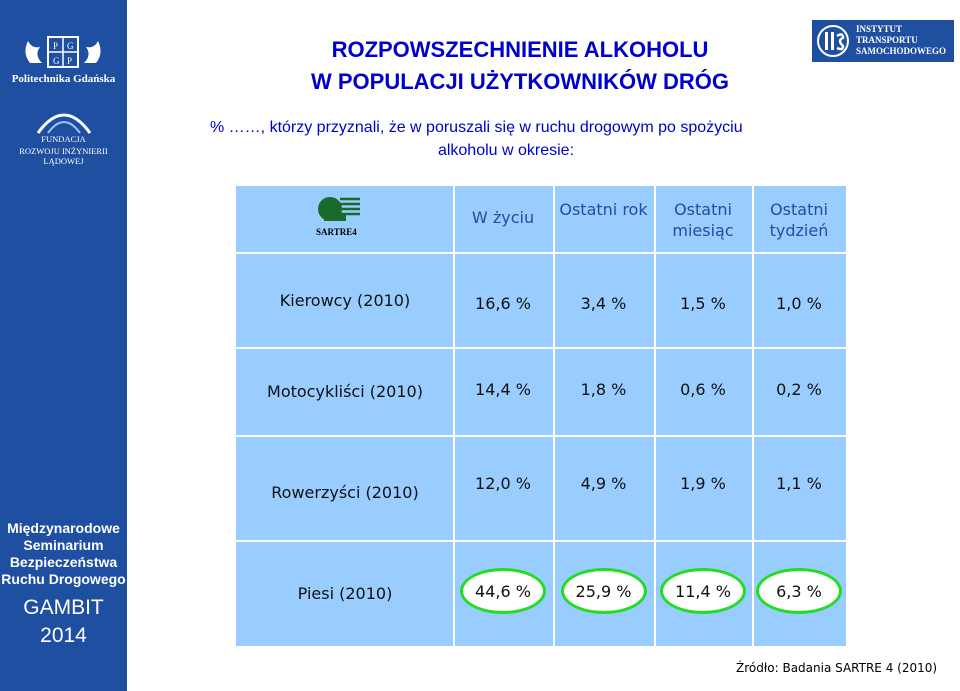 This screenshot has width=960, height=691. I want to click on row-label-pedestrians: Piesi (2010), so click(345, 593).